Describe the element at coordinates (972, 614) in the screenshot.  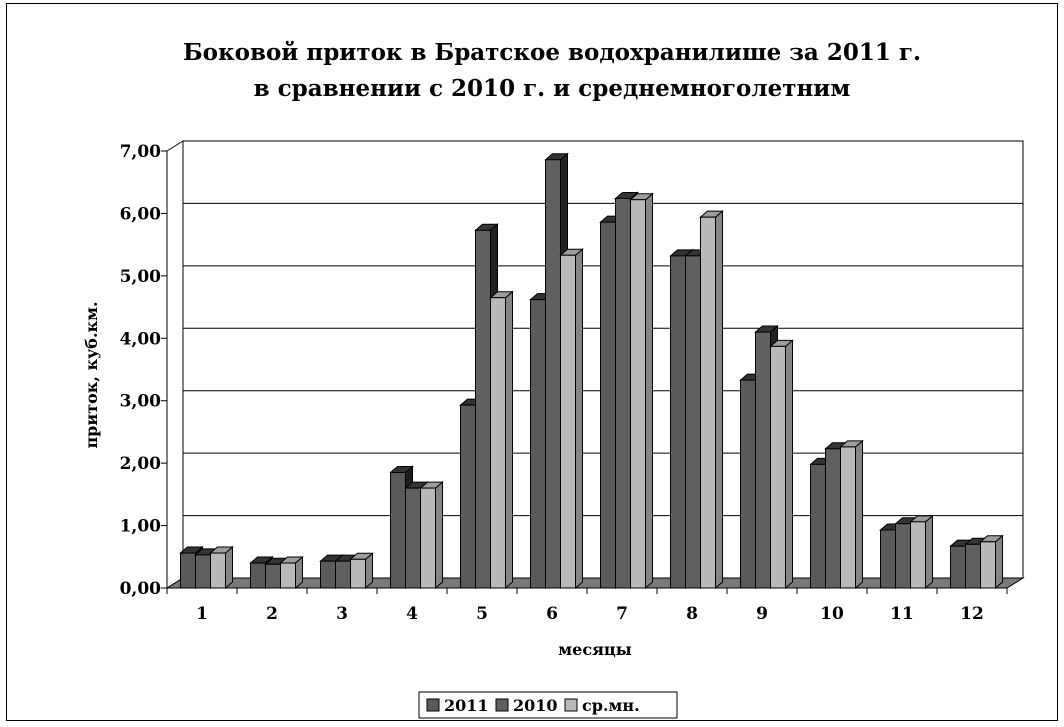
I see `x-tick-label: 12` at that location.